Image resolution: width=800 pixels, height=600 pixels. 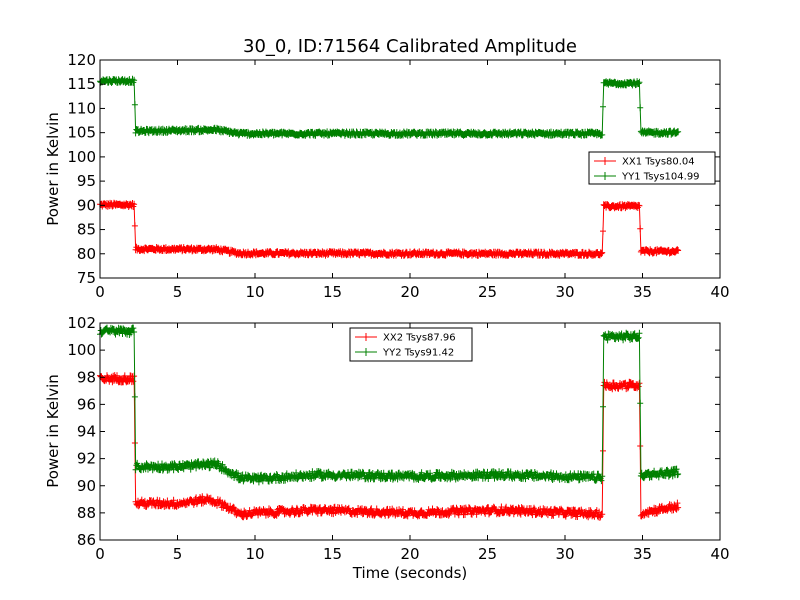 What do you see at coordinates (660, 177) in the screenshot?
I see `legend-label: YY1 Tsys104.99` at bounding box center [660, 177].